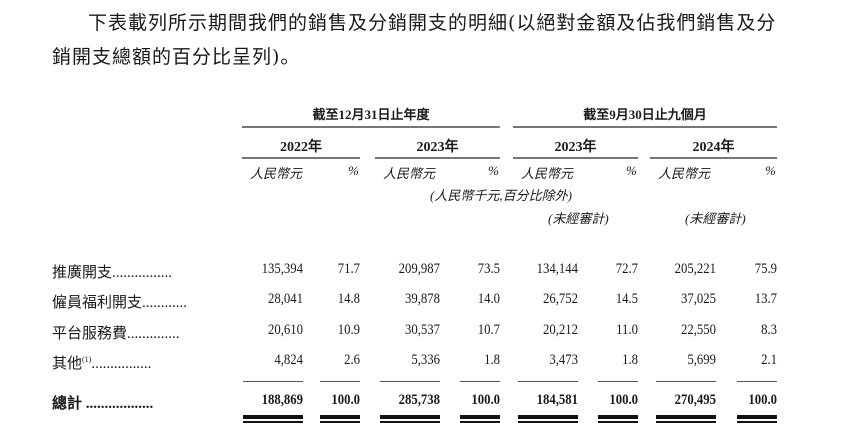 The image size is (843, 440). Describe the element at coordinates (488, 299) in the screenshot. I see `table-cell: 14.0` at that location.